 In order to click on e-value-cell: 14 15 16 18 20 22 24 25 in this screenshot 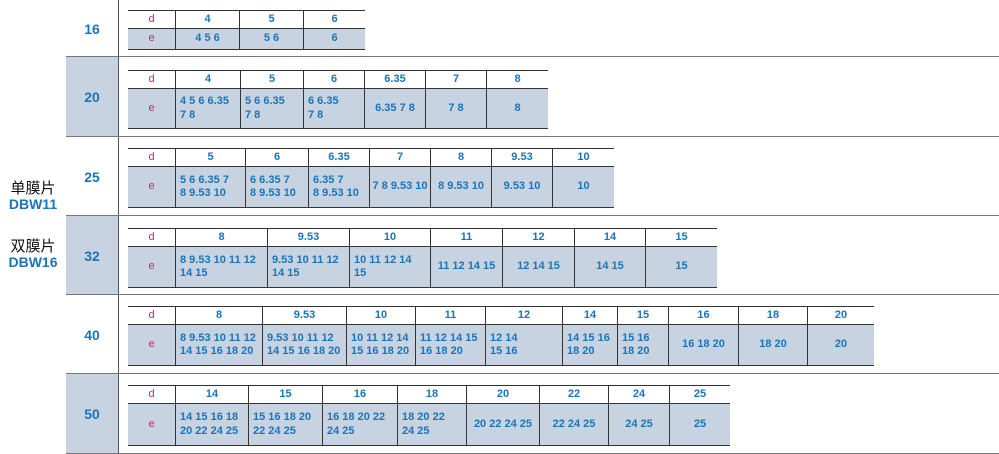, I will do `click(212, 424)`.